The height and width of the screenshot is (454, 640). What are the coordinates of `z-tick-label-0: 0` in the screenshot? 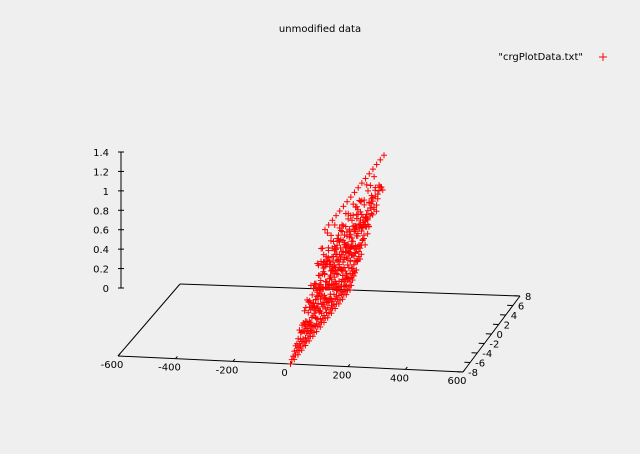 It's located at (106, 289).